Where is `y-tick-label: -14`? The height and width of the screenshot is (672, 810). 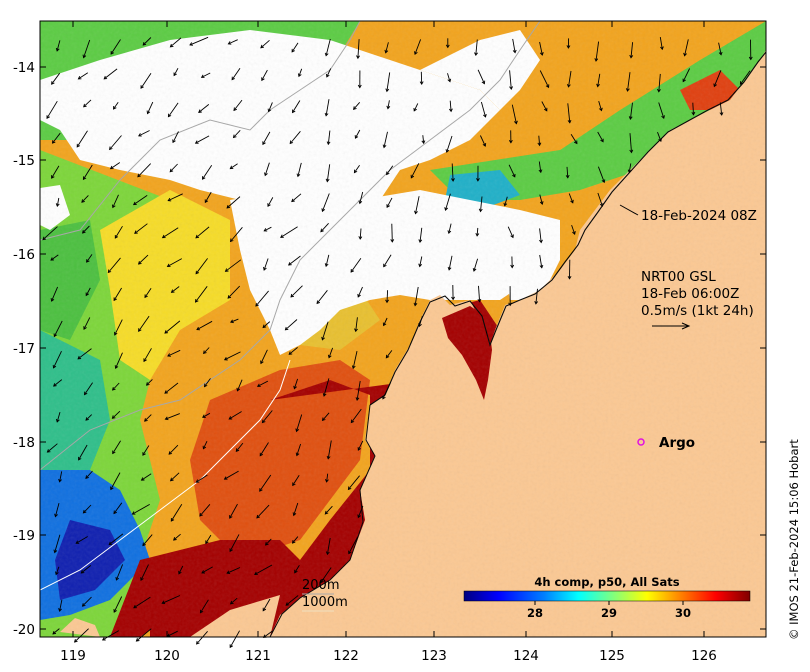
y-tick-label: -14 is located at coordinates (24, 68).